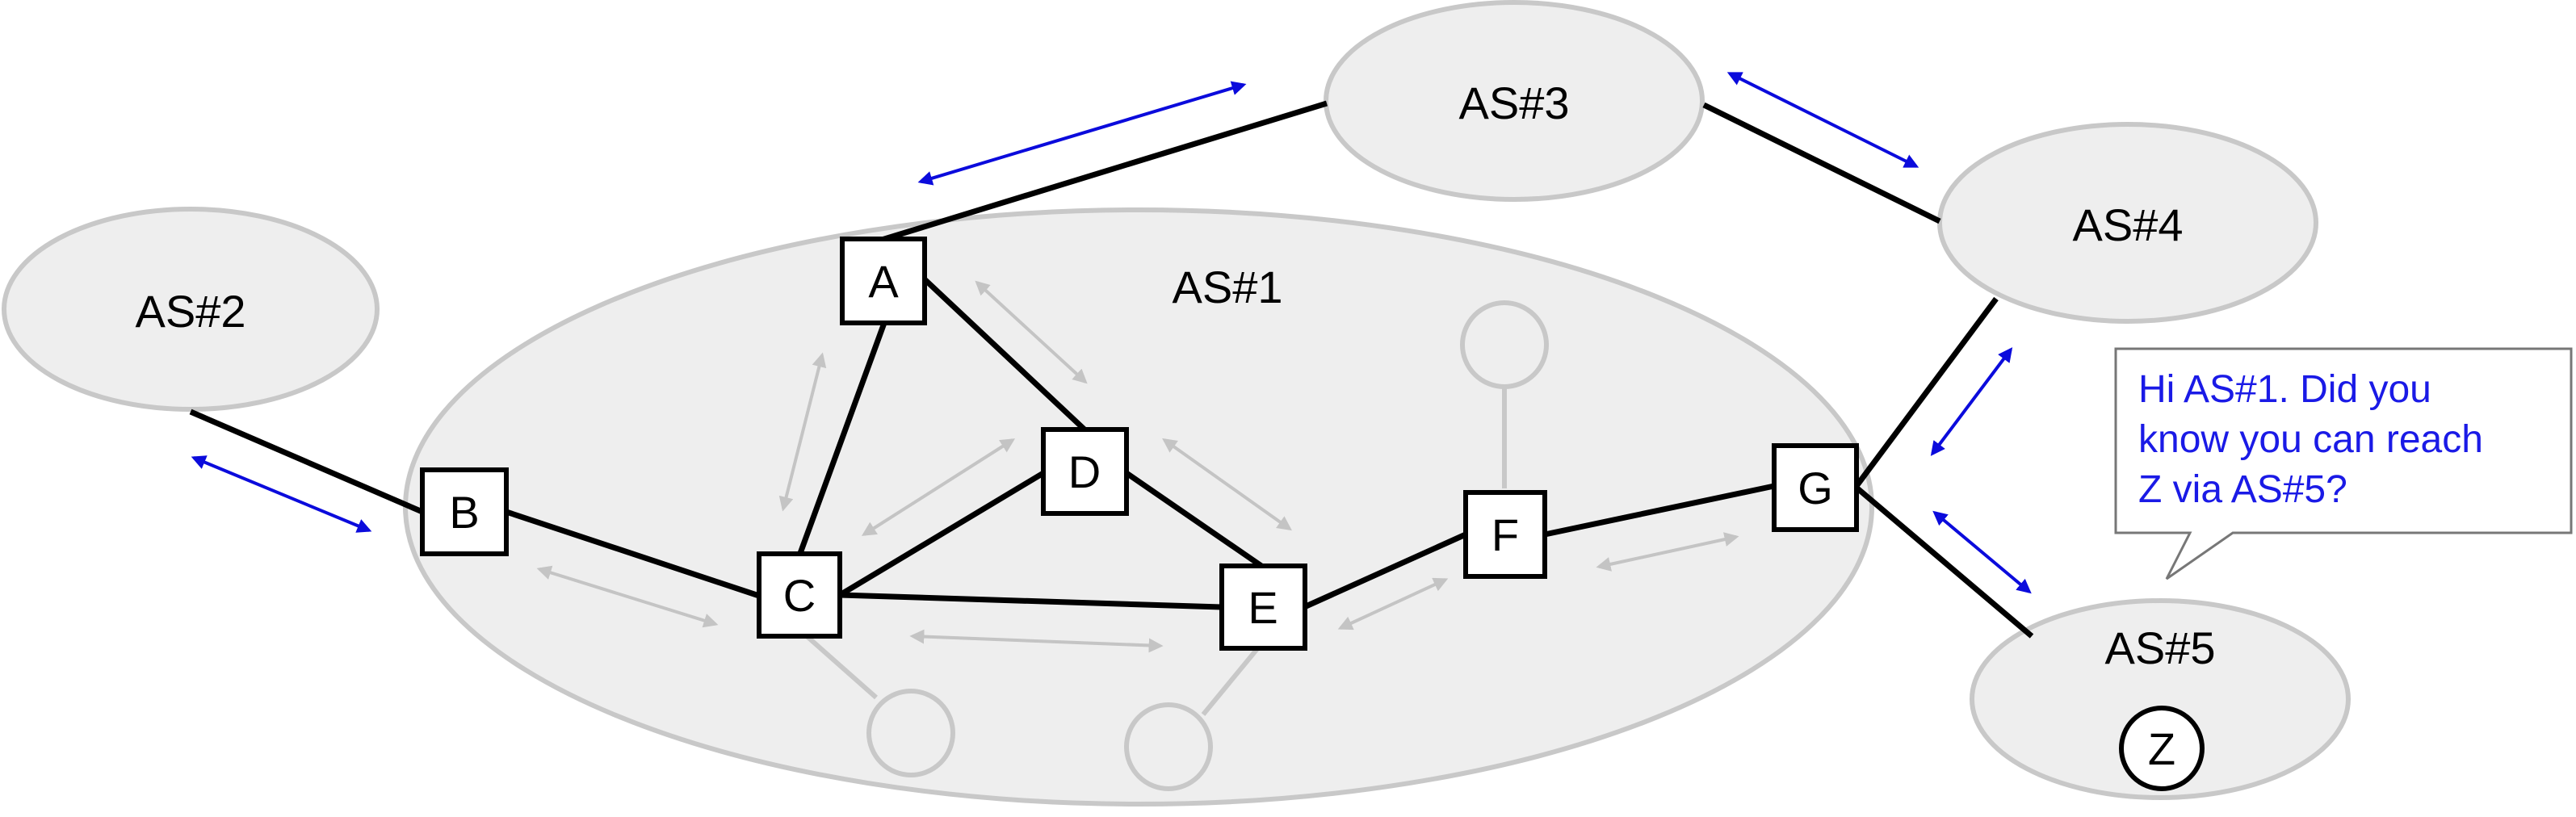 Image resolution: width=2576 pixels, height=817 pixels. Describe the element at coordinates (1926, 392) in the screenshot. I see `link-g-as4` at that location.